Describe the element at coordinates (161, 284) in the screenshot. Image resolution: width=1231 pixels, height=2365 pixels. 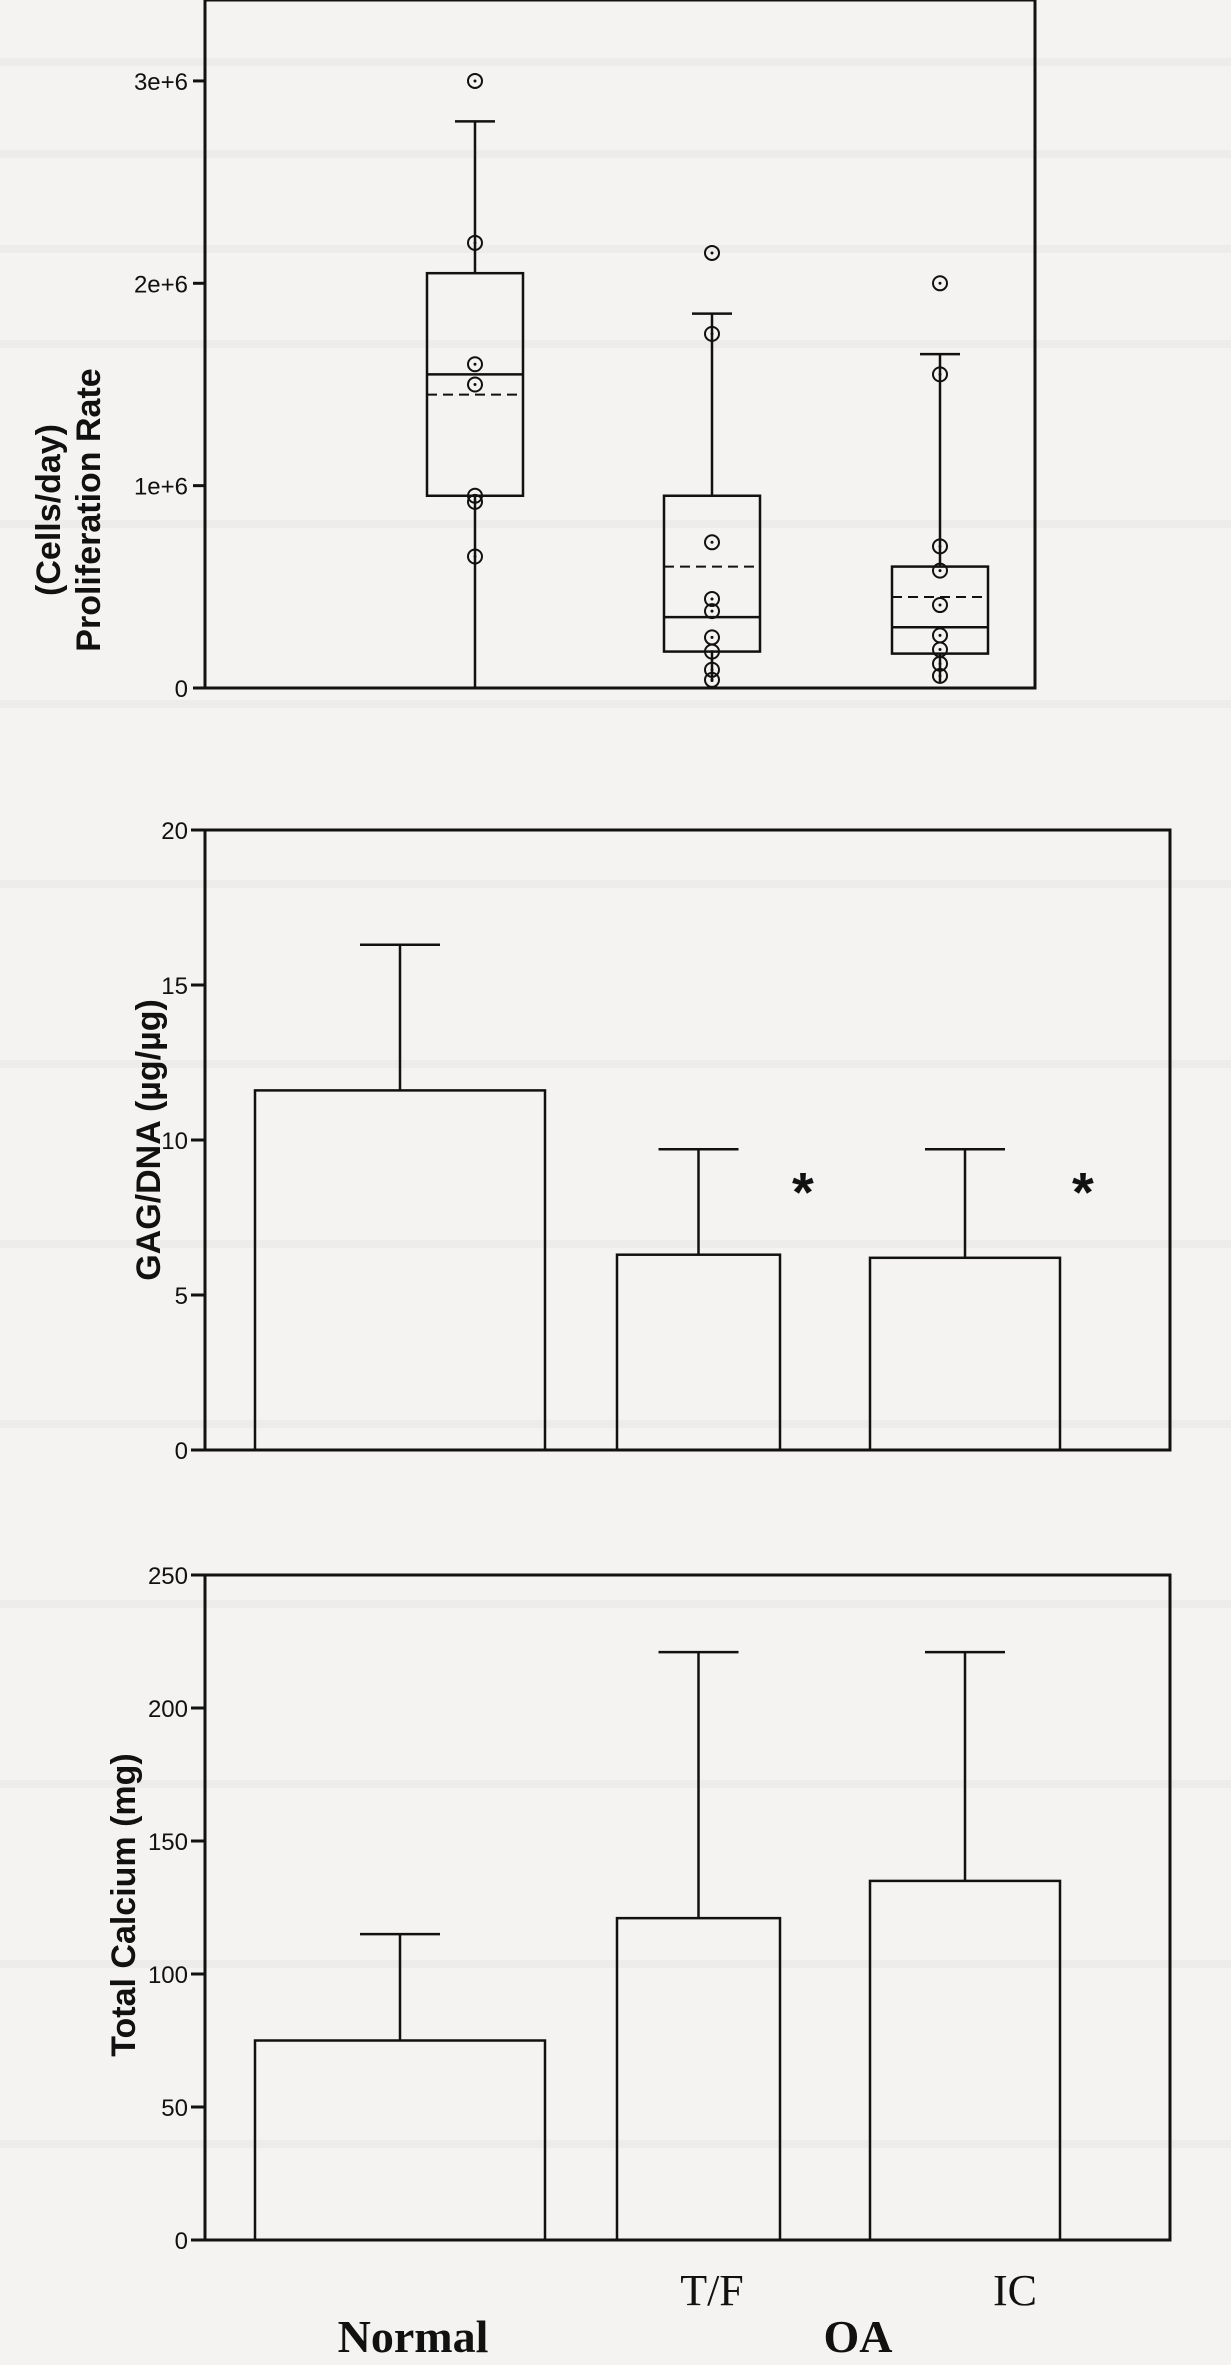
I see `y-tick-label: 2e+6` at that location.